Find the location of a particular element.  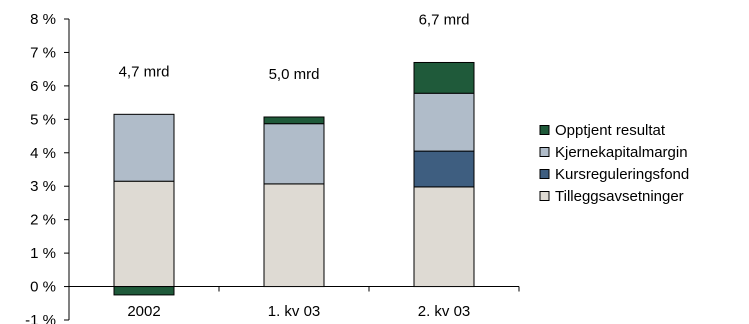

y-tick-label: 4 % is located at coordinates (43, 153).